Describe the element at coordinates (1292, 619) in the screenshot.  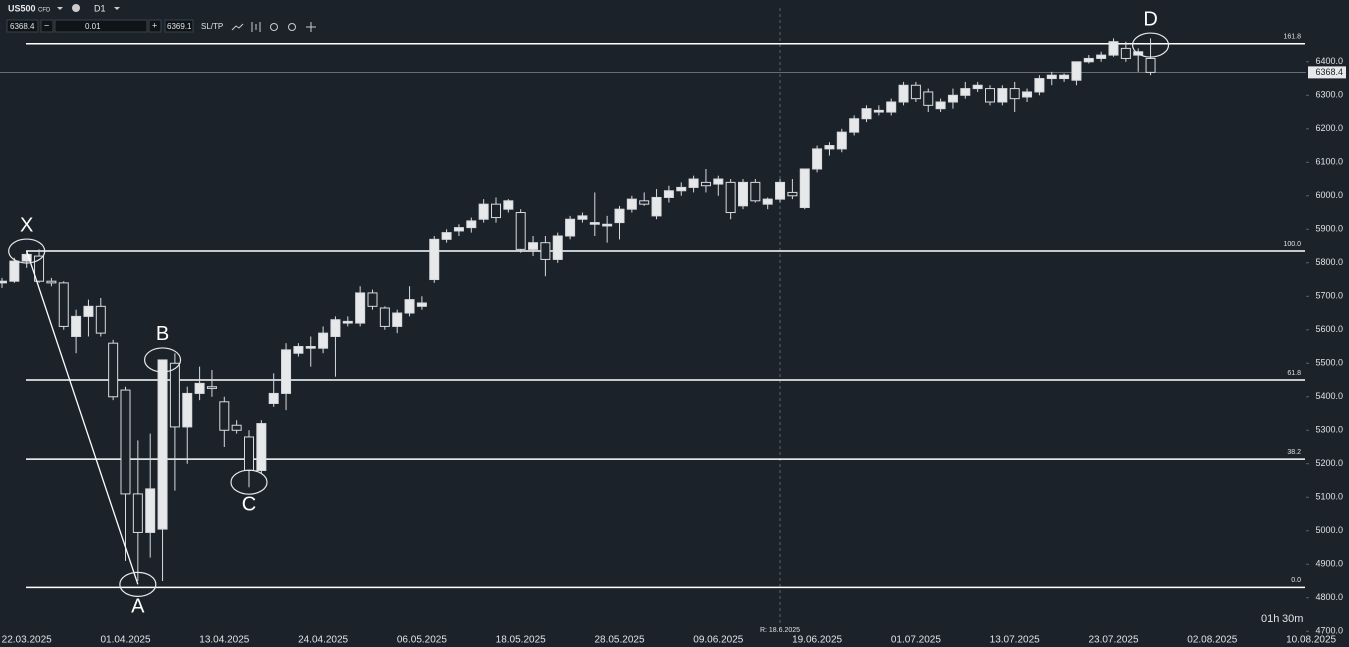
I see `countdown-minutes: 30m` at that location.